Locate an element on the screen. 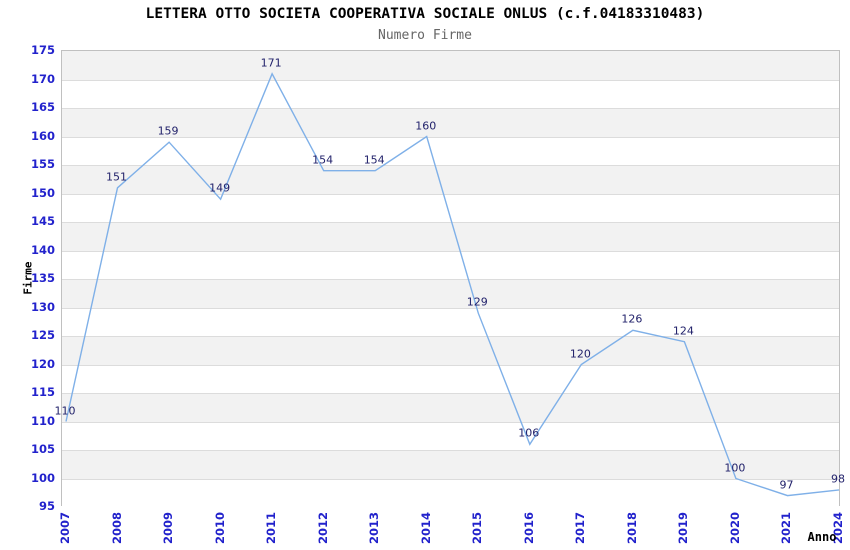 The height and width of the screenshot is (550, 850). y-tick-label: 155 is located at coordinates (42, 164).